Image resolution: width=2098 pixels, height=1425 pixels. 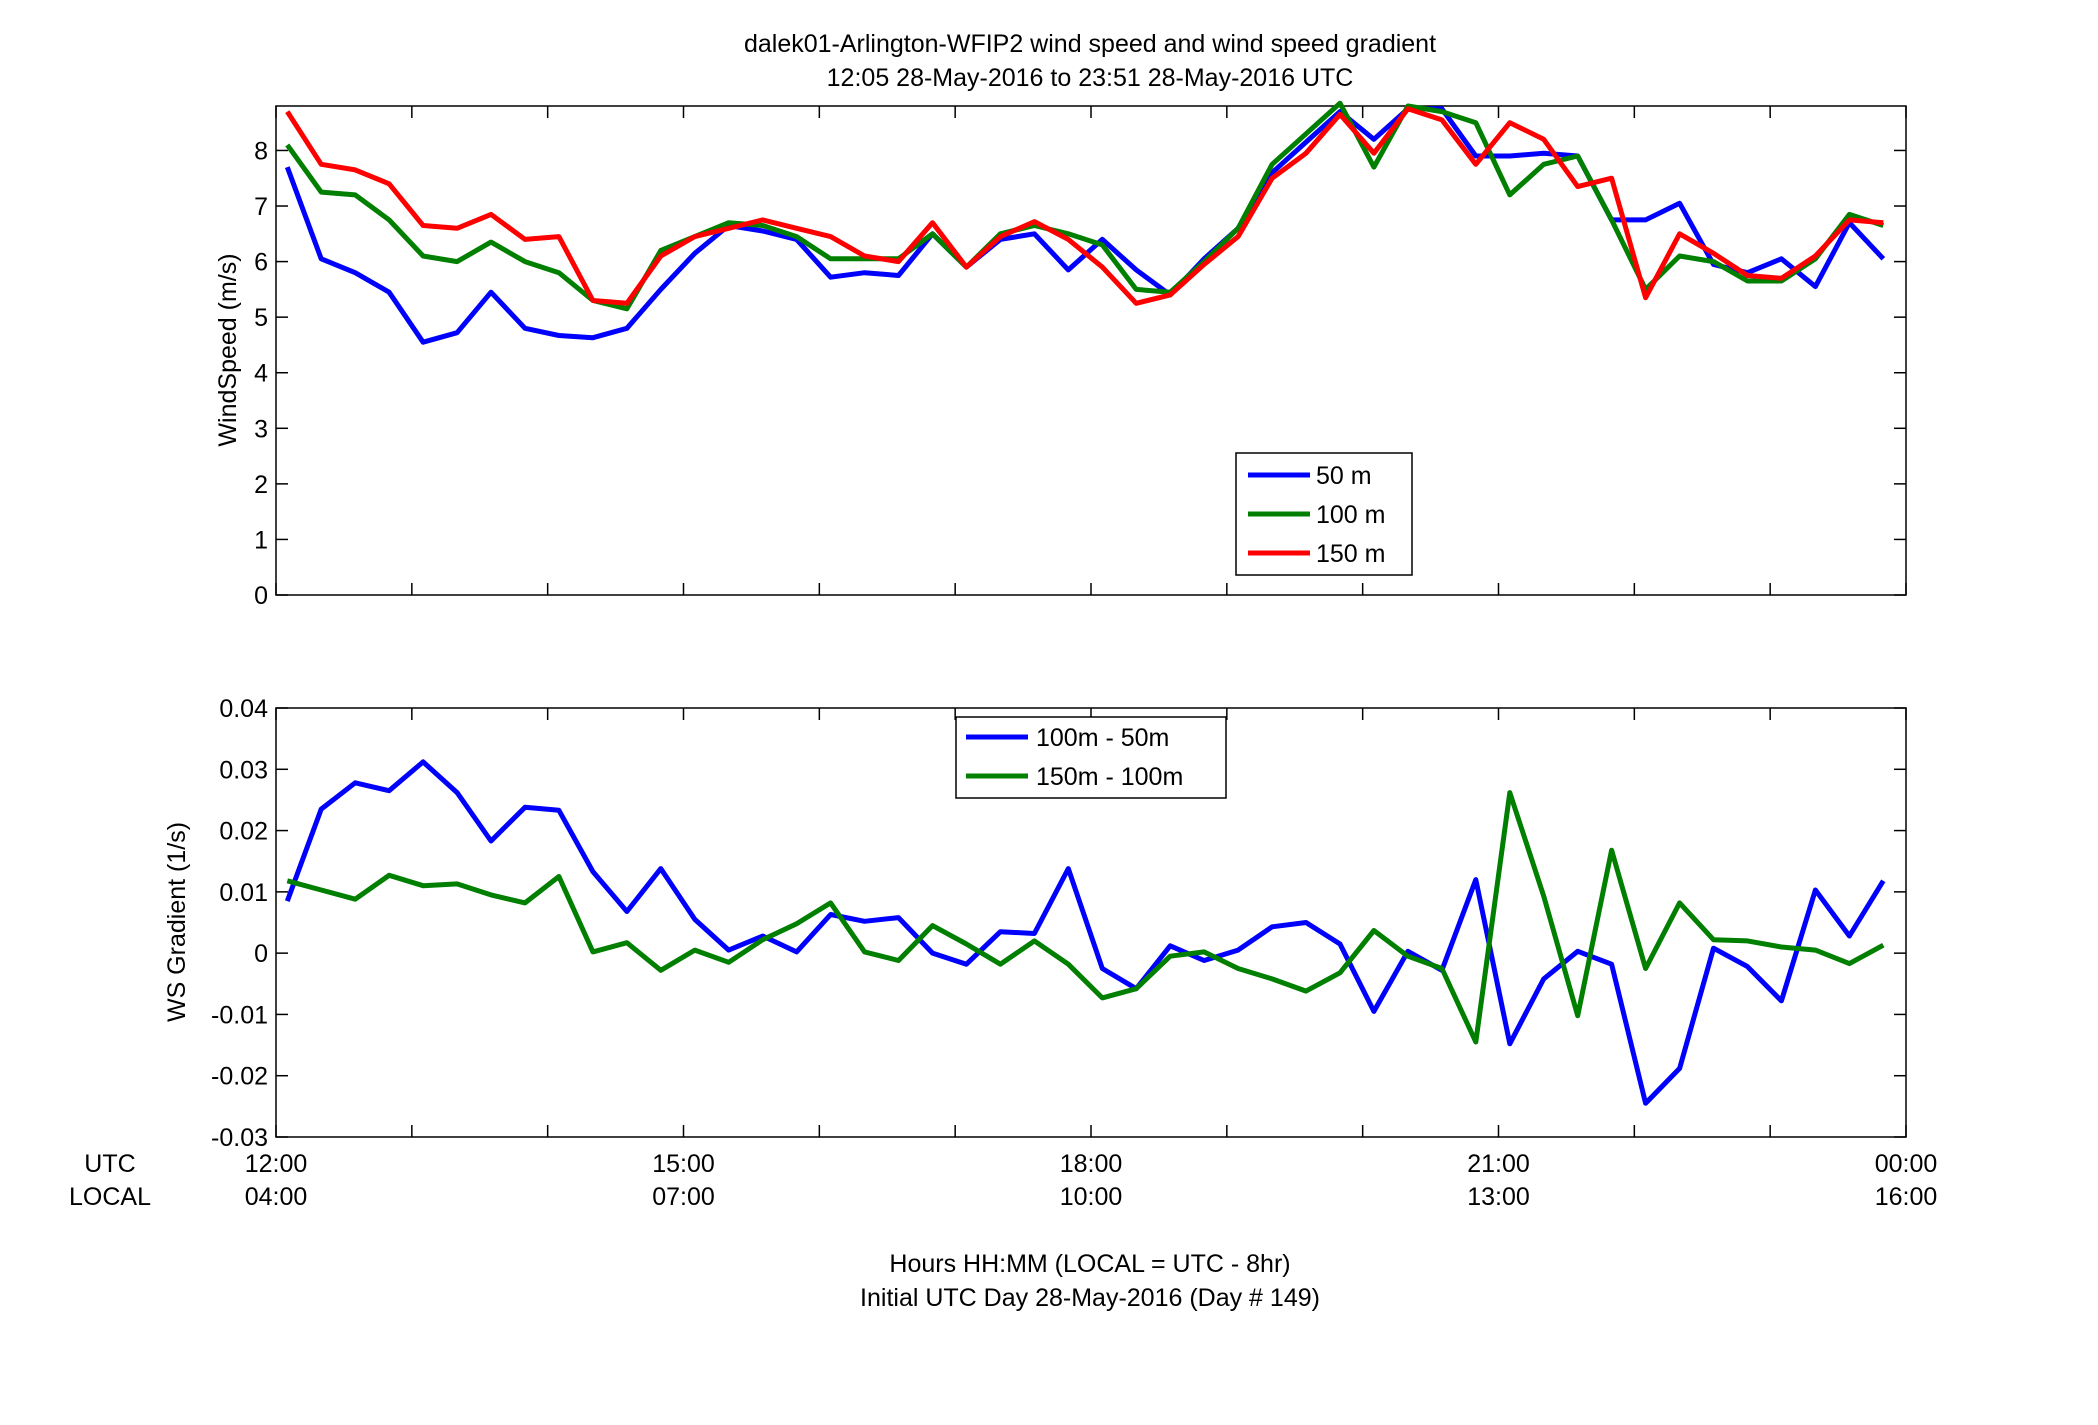 What do you see at coordinates (261, 429) in the screenshot?
I see `windspeed-y-tick-label: 3` at bounding box center [261, 429].